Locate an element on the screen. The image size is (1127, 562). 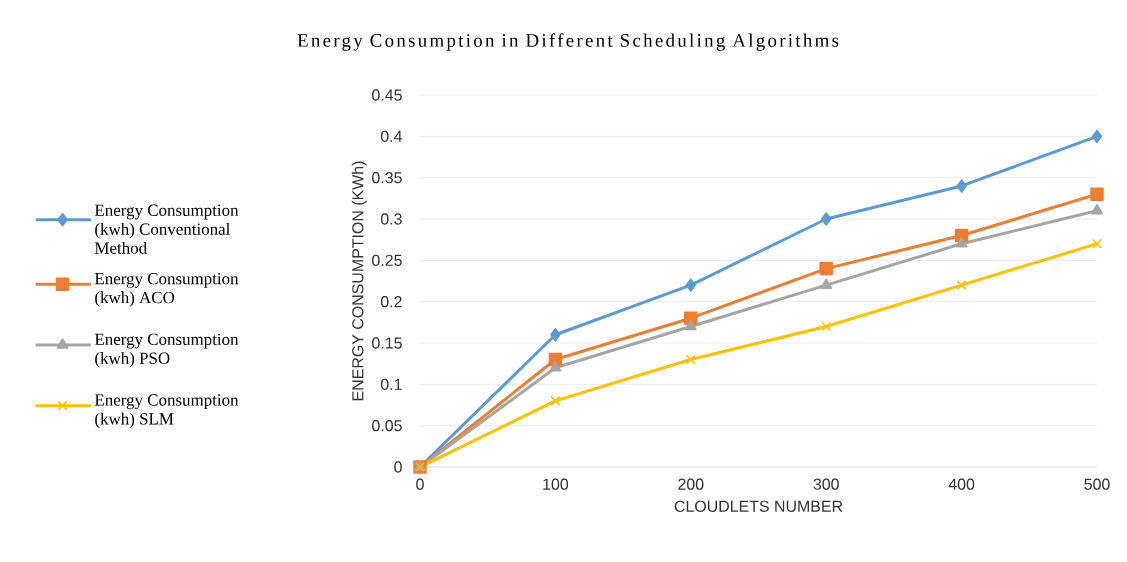
x-tick-label: 400 is located at coordinates (961, 484).